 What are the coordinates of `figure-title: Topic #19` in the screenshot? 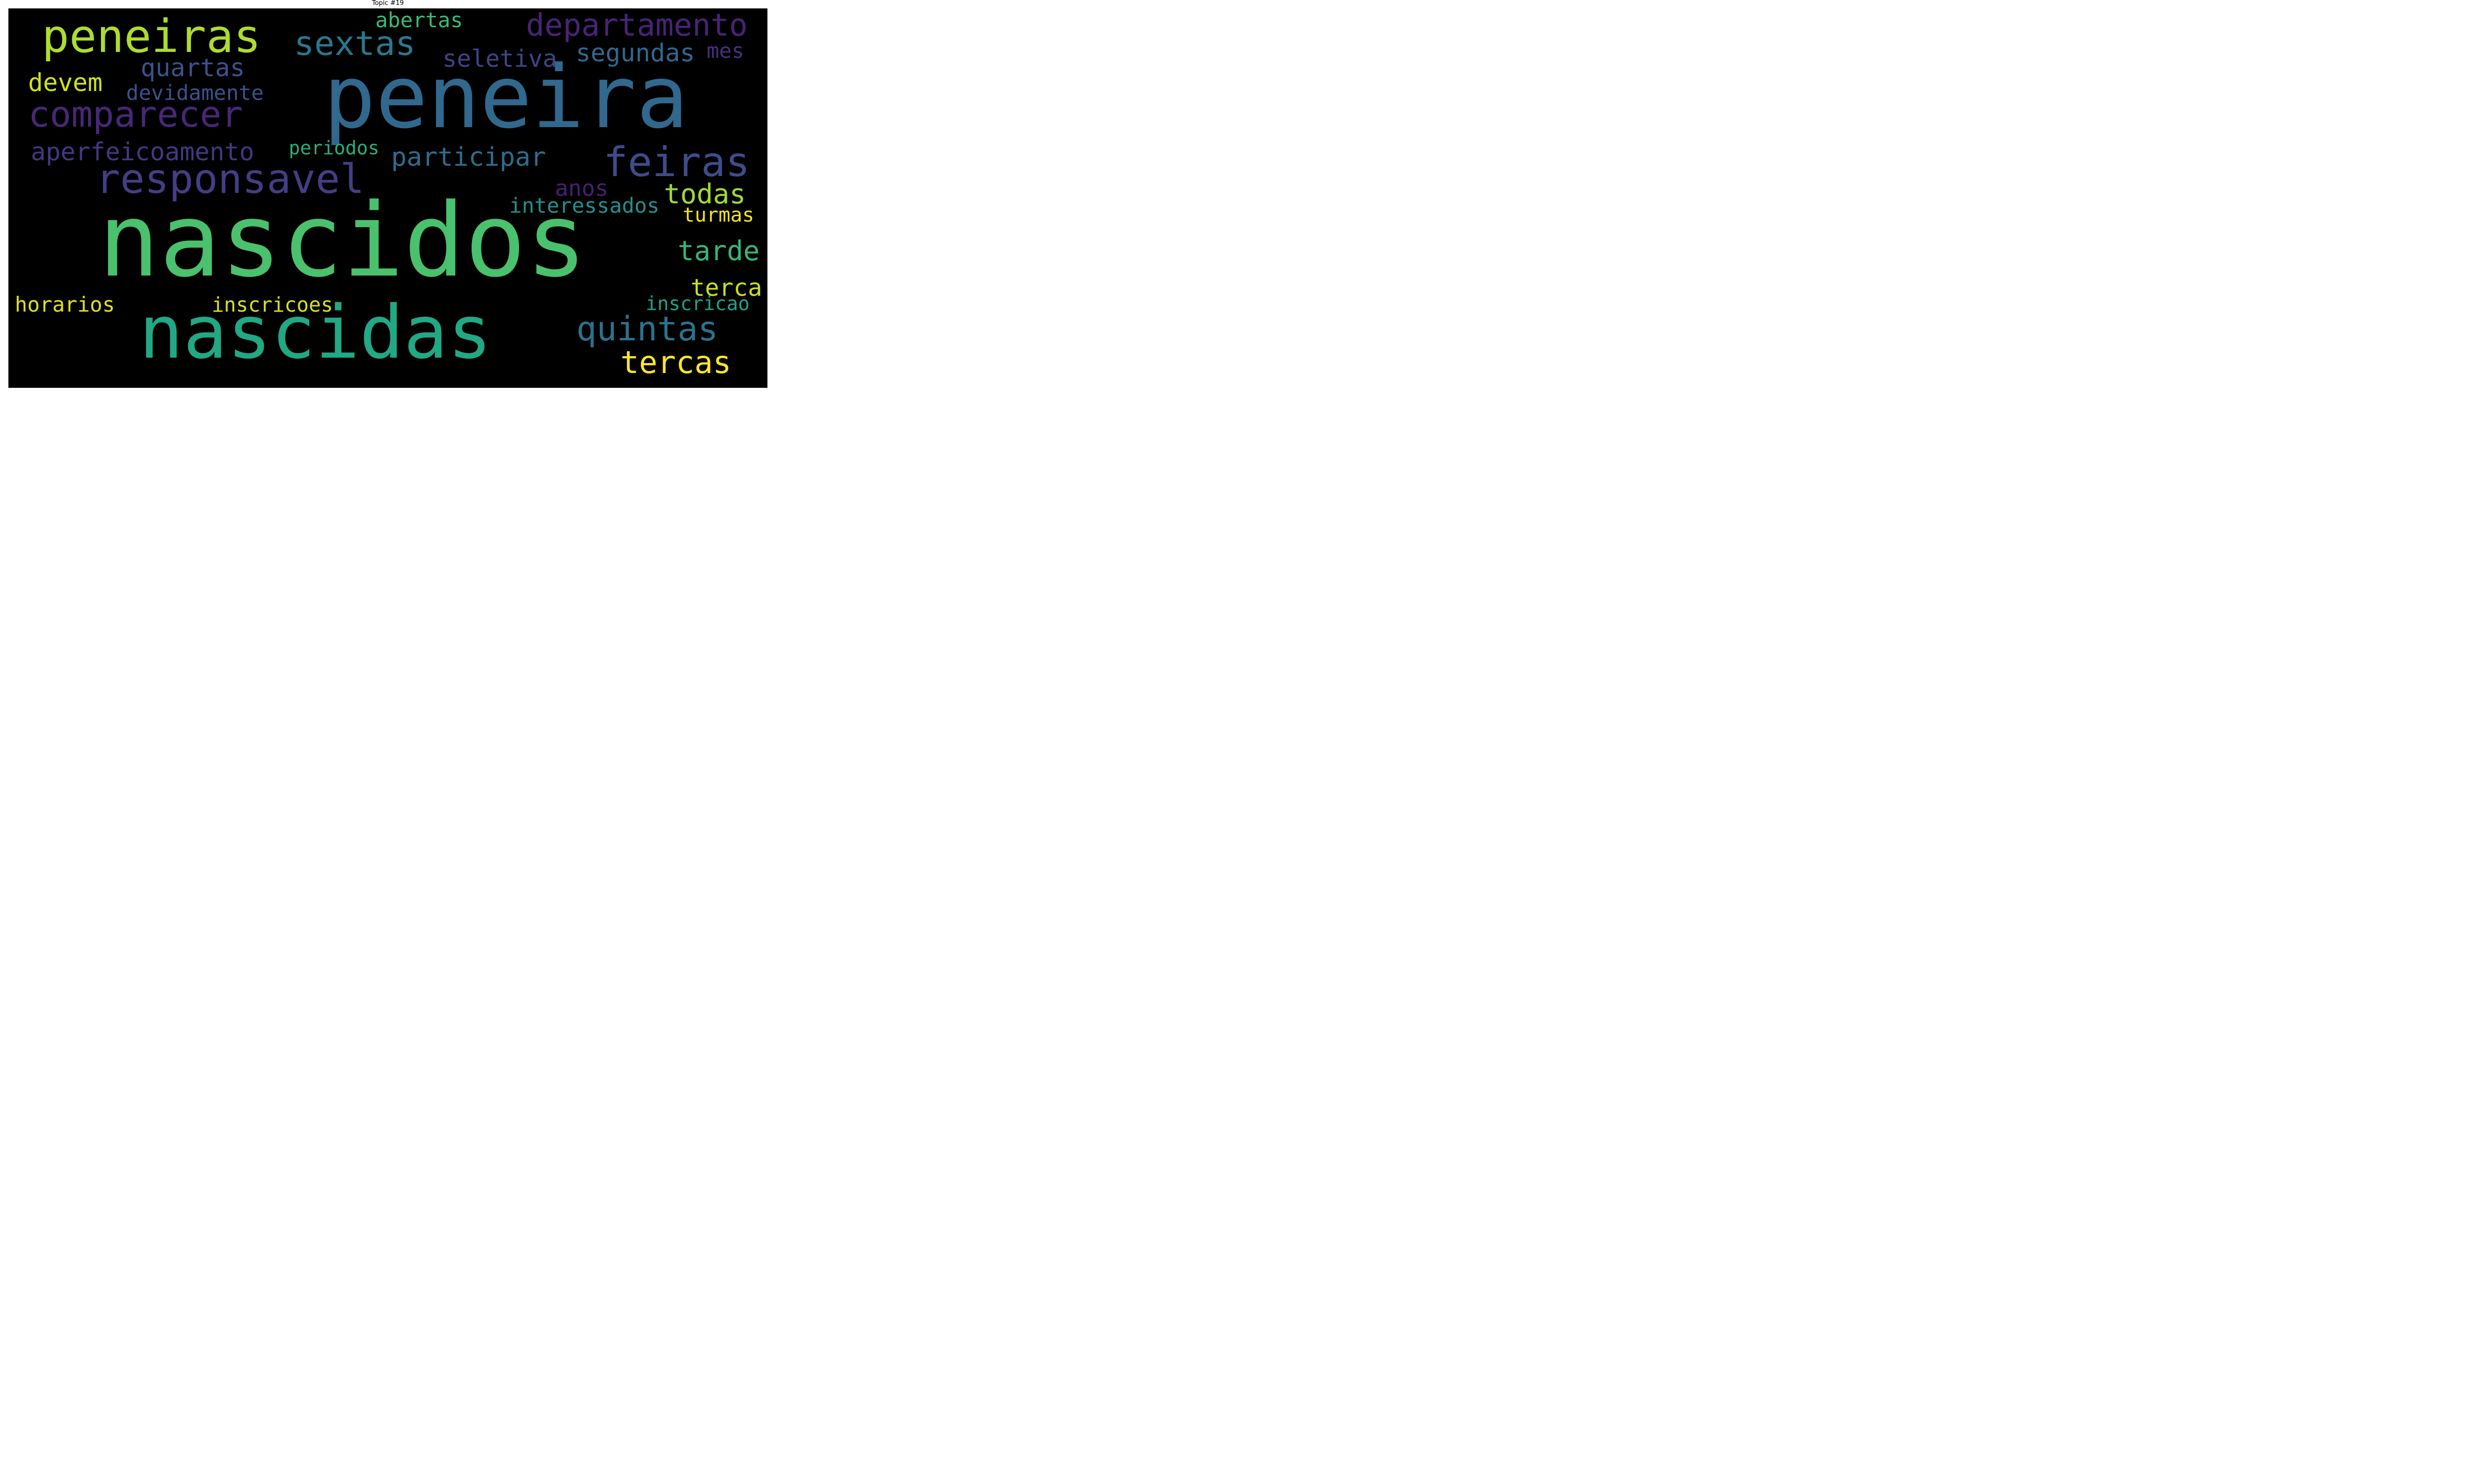 It's located at (388, 3).